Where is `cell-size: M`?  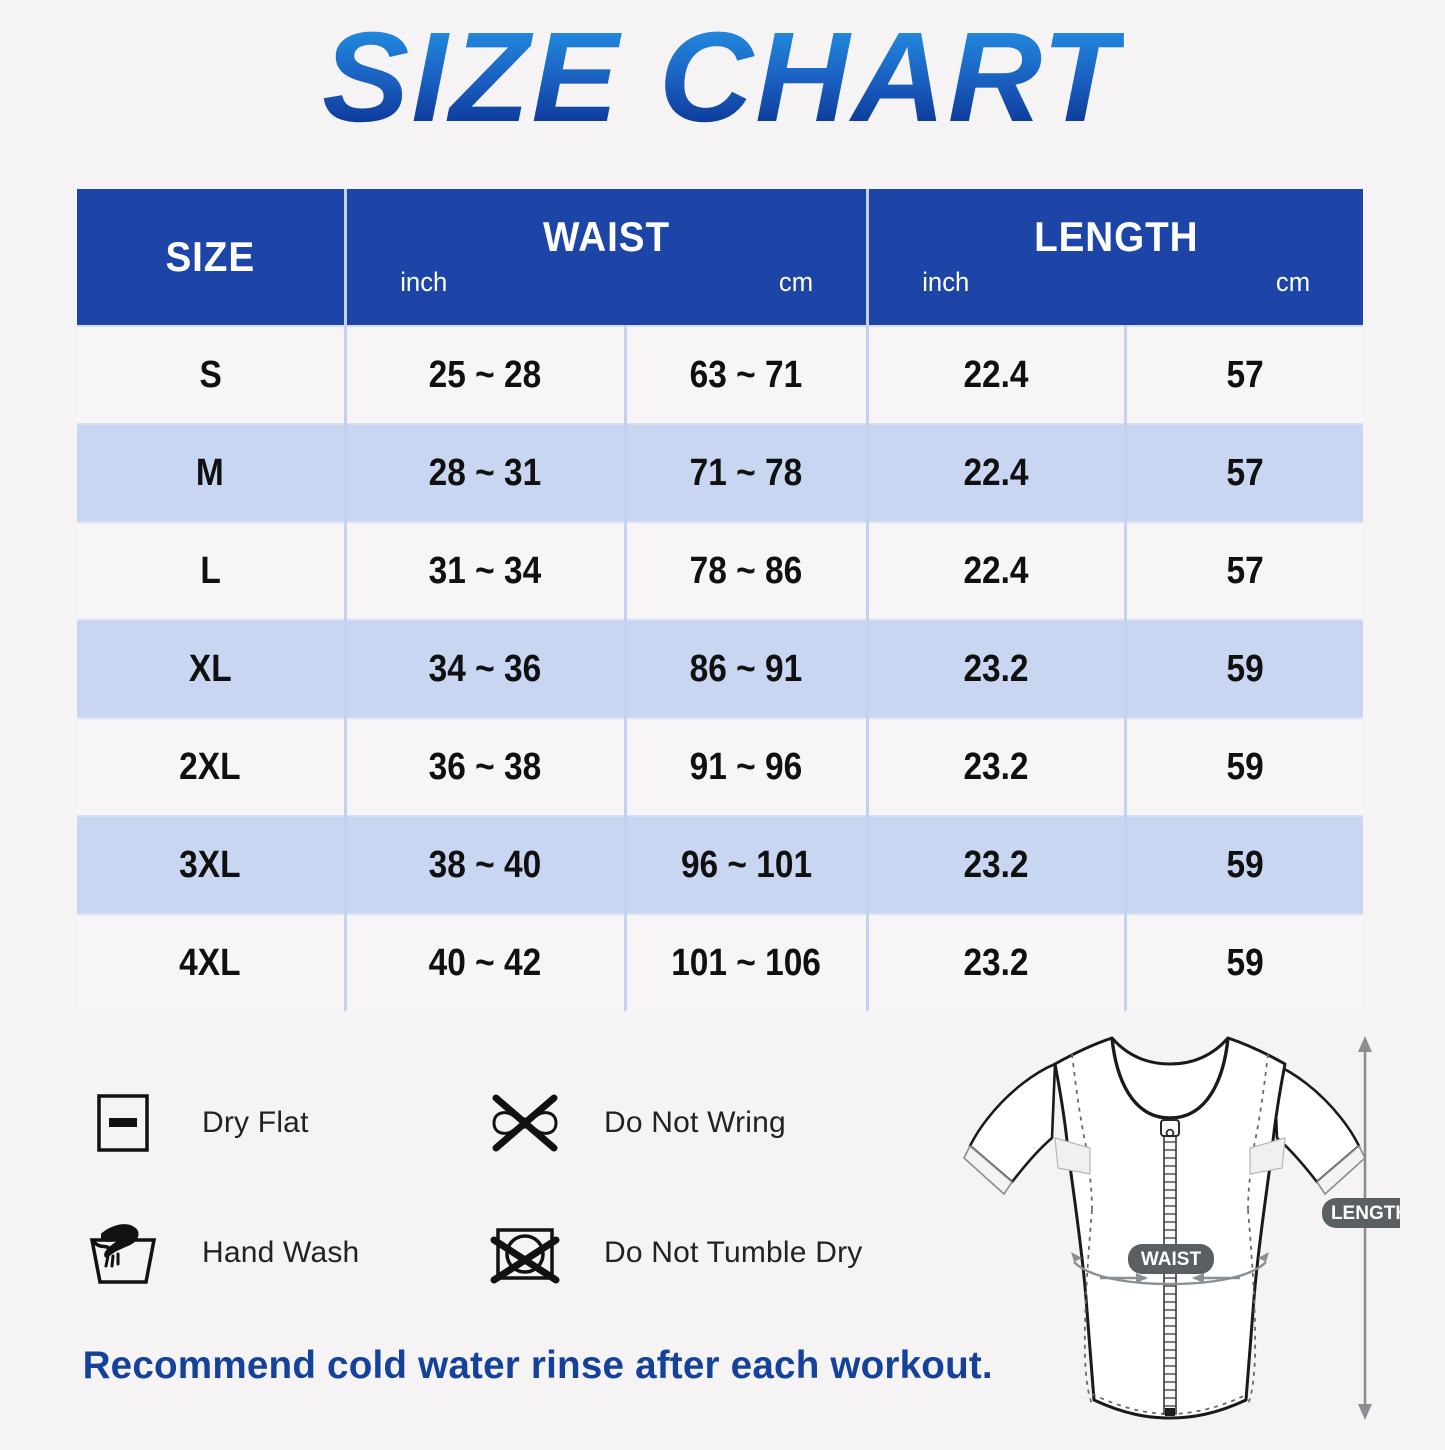 cell-size: M is located at coordinates (212, 472).